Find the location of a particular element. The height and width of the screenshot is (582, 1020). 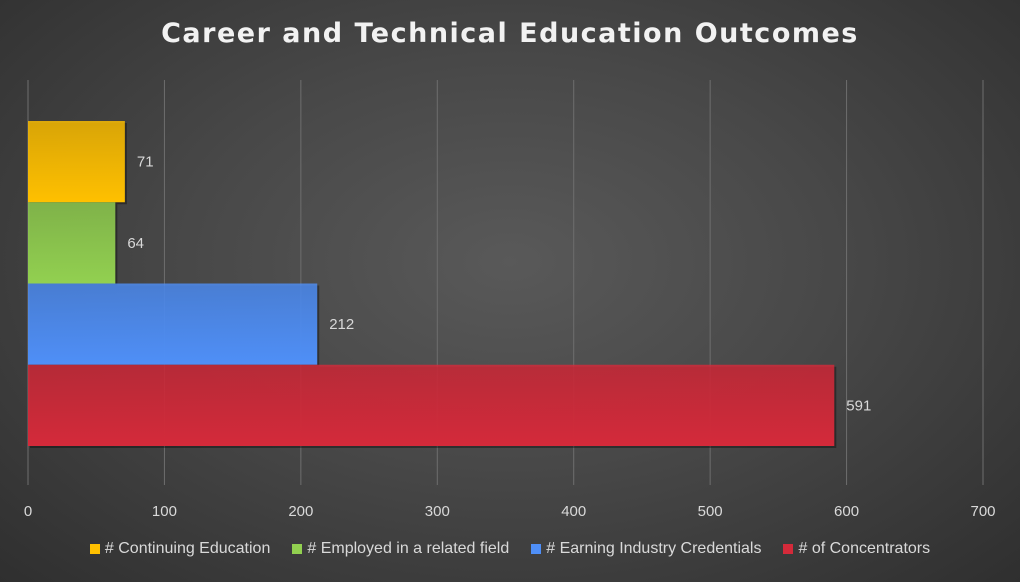

x-tick-label: 0 is located at coordinates (28, 511).